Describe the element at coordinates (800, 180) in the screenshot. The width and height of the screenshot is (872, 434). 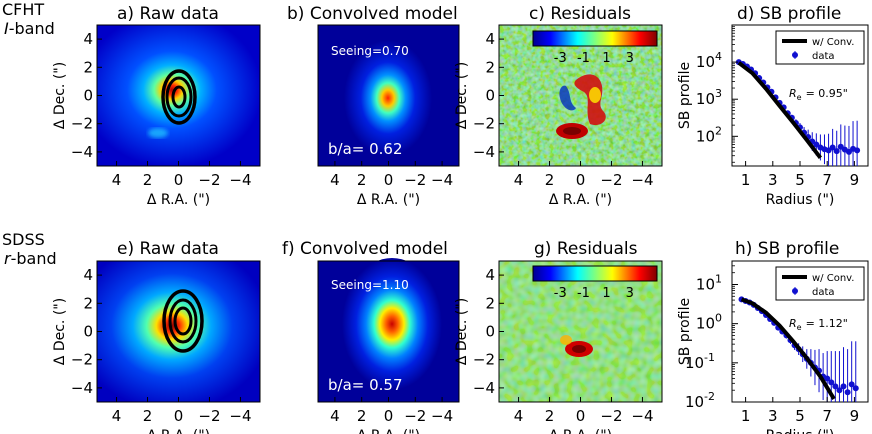
I see `x-tick-label: 5` at that location.